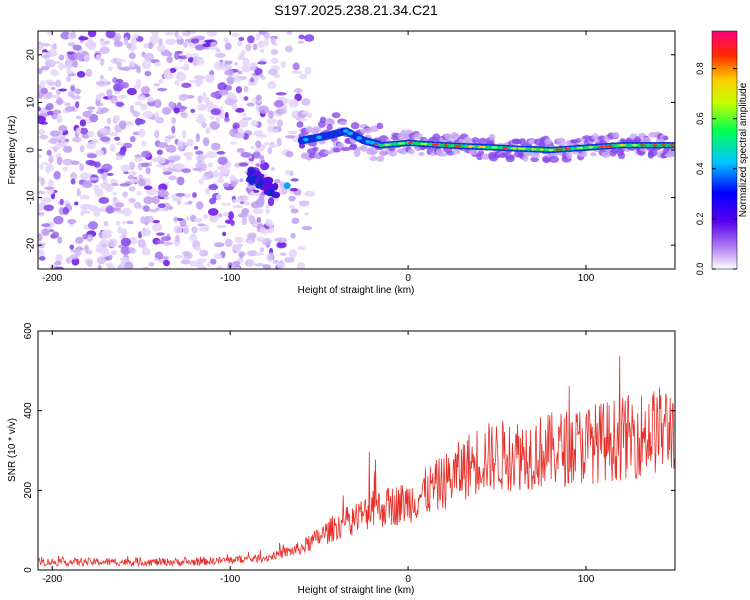 This screenshot has height=600, width=750. I want to click on colorbar-tick-label: 0.8, so click(700, 68).